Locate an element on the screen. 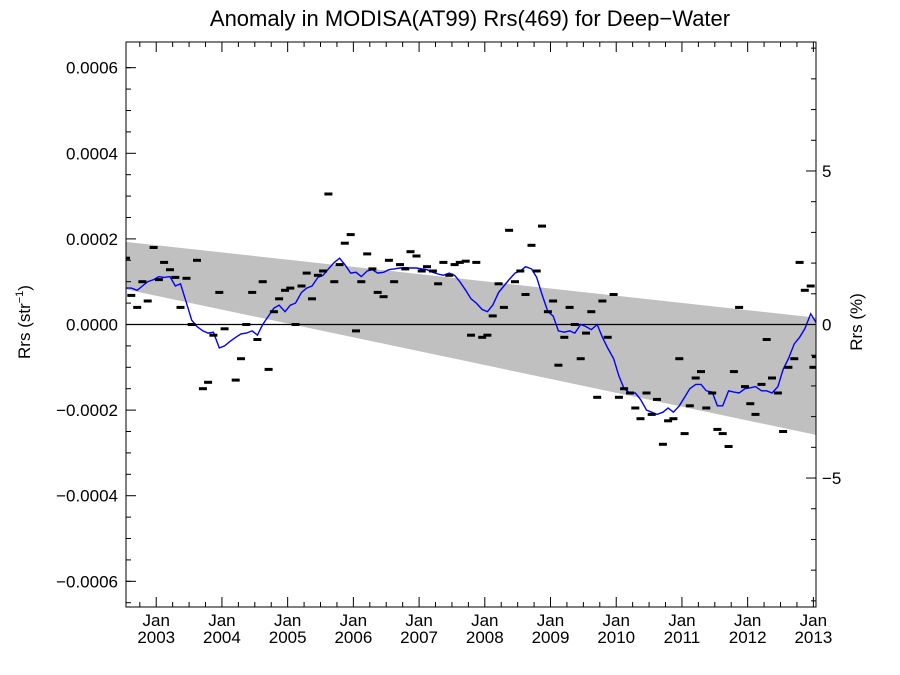 The width and height of the screenshot is (900, 675). x-tick-label-year: 2003 is located at coordinates (156, 637).